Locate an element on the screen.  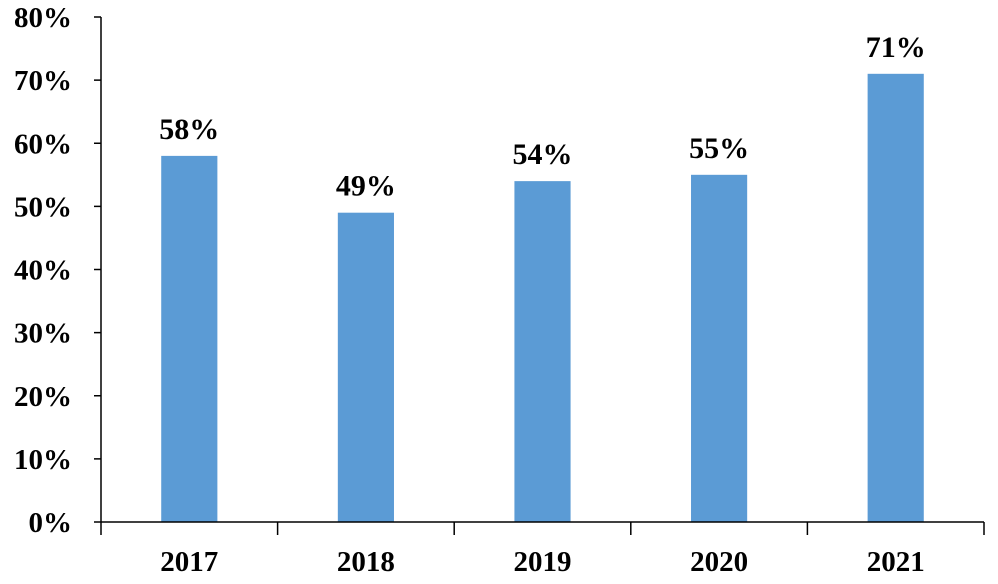
y-tick-label-10: 10% is located at coordinates (43, 460).